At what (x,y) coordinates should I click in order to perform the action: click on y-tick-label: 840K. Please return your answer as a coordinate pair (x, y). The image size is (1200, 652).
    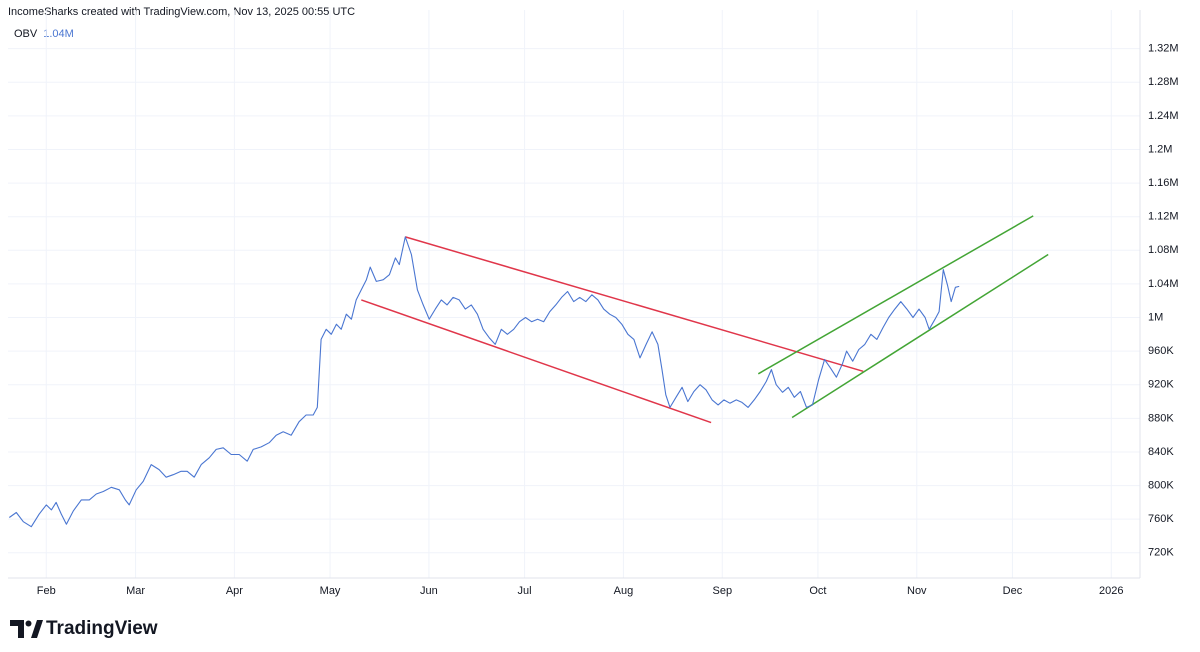
    Looking at the image, I should click on (1161, 452).